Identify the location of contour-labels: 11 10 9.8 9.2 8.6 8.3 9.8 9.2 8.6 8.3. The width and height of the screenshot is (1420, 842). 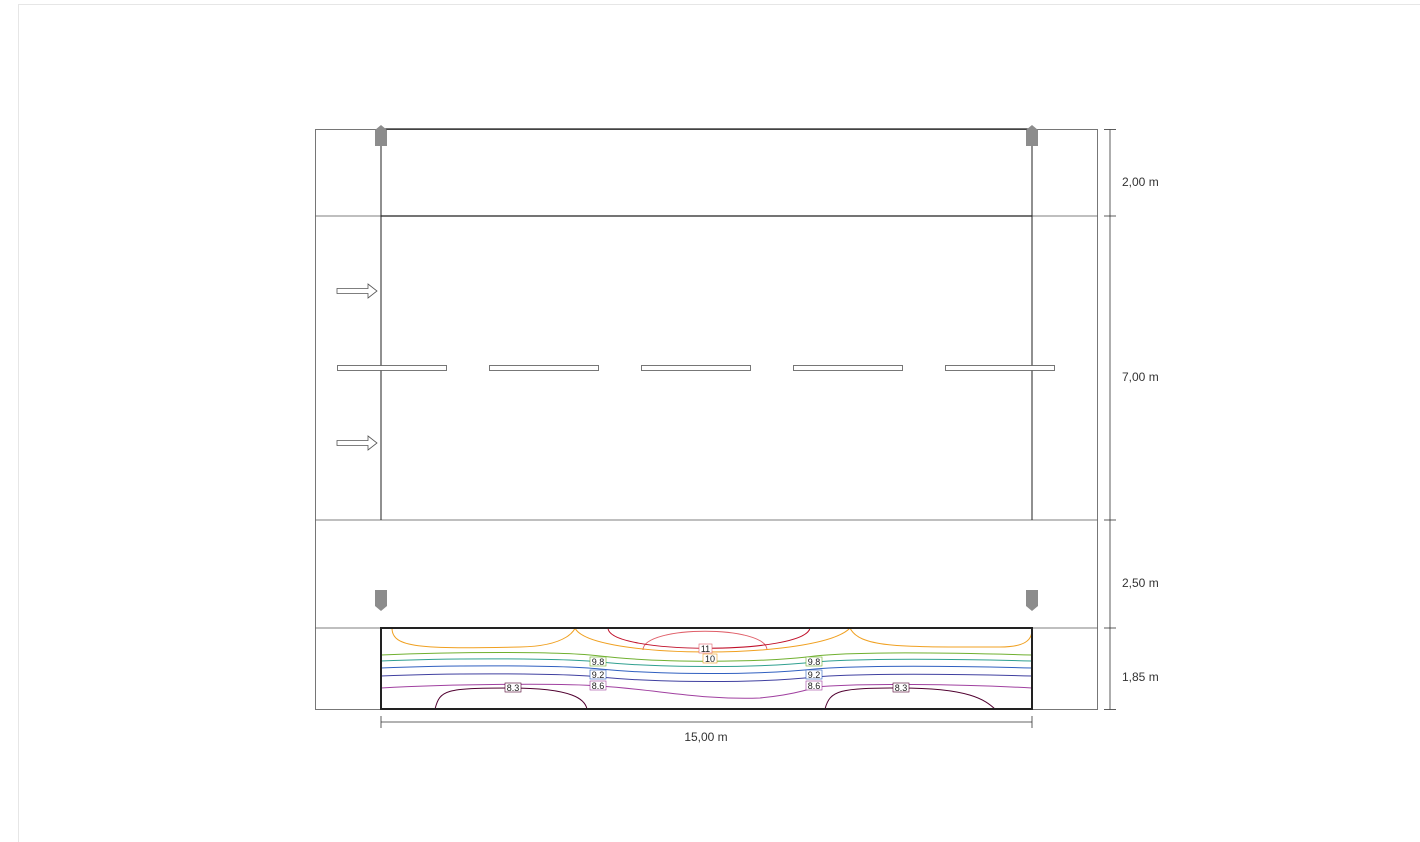
(707, 668).